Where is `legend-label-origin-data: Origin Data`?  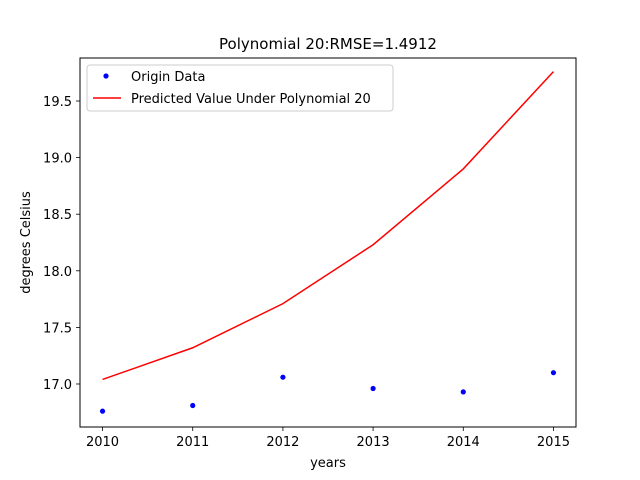 legend-label-origin-data: Origin Data is located at coordinates (168, 77).